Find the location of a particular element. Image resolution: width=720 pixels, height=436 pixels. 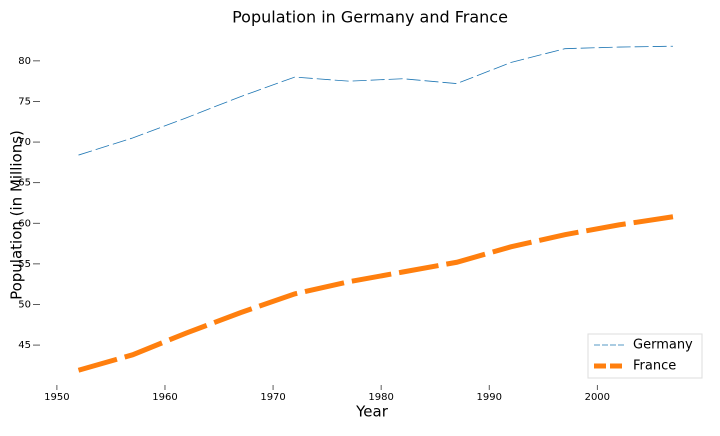

legend-label: Germany is located at coordinates (663, 345).